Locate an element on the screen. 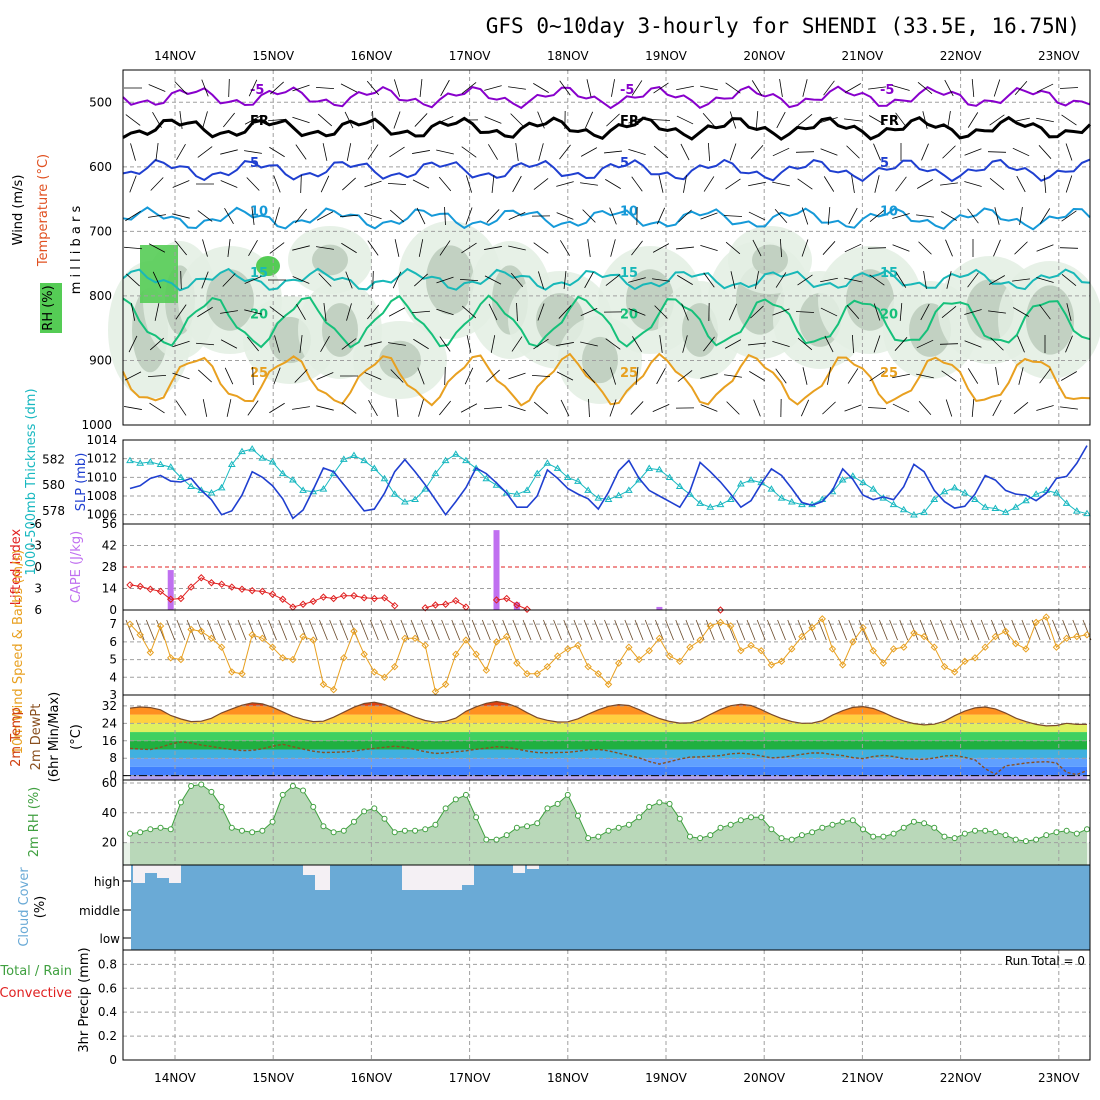 The width and height of the screenshot is (1100, 1100). cloud-gap is located at coordinates (163, 871).